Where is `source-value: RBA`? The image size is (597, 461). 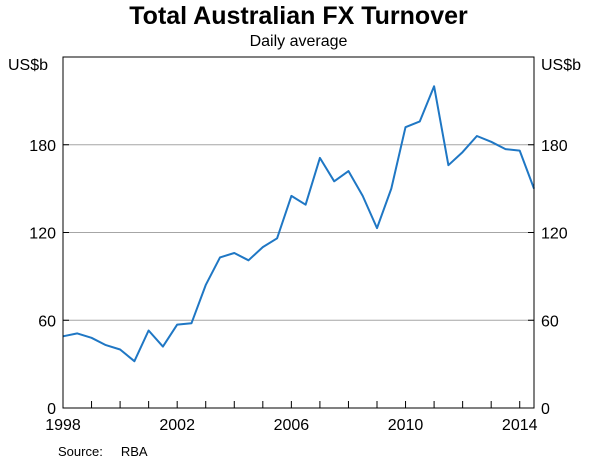 source-value: RBA is located at coordinates (134, 451).